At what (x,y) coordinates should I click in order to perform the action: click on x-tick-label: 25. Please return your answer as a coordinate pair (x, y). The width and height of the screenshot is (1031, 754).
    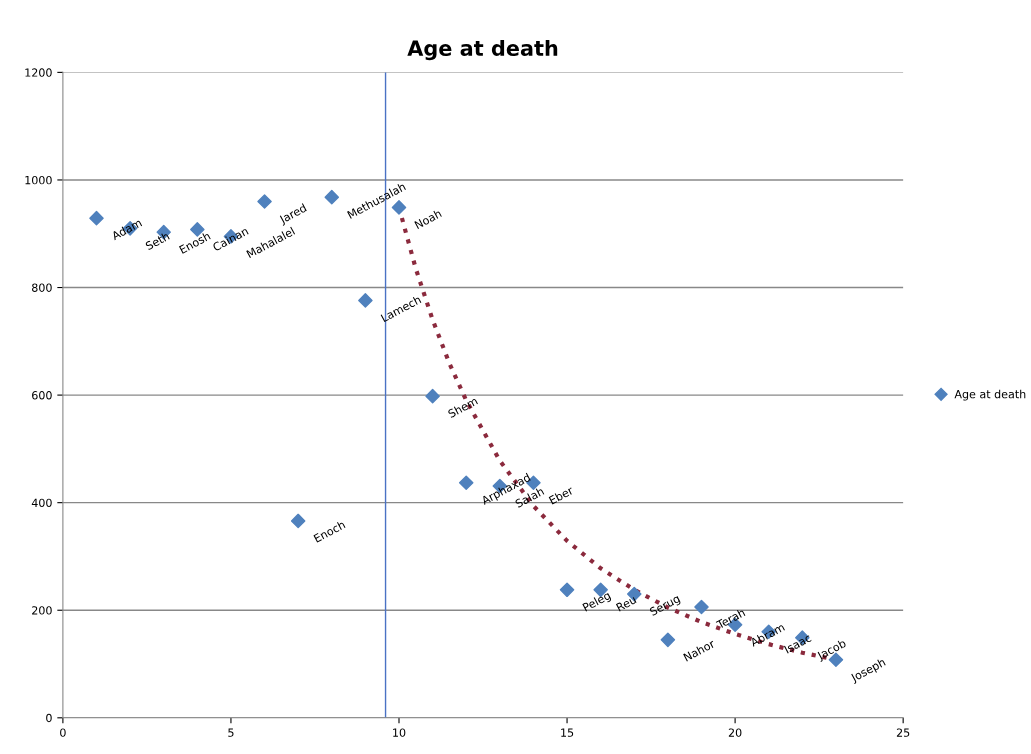
    Looking at the image, I should click on (903, 732).